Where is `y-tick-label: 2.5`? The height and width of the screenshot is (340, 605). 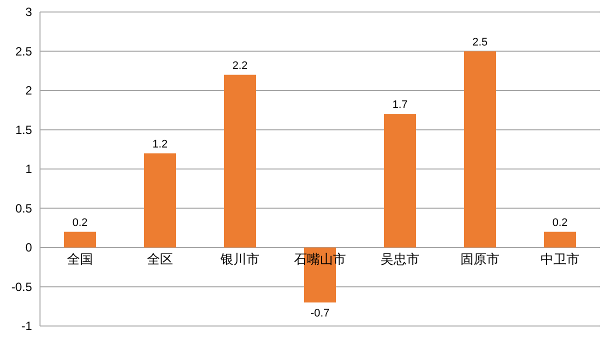
y-tick-label: 2.5 is located at coordinates (23, 51).